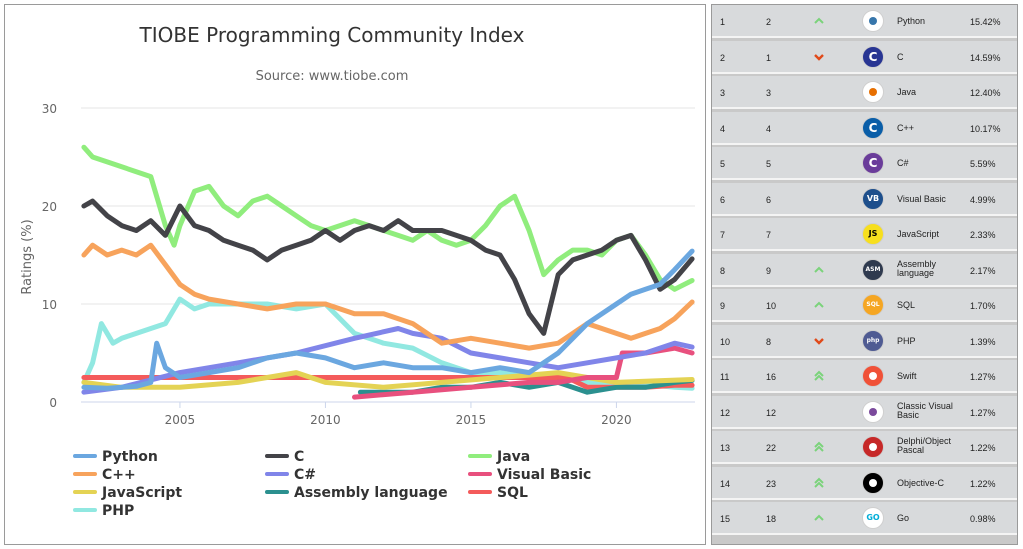  What do you see at coordinates (119, 475) in the screenshot?
I see `legend-label: C++` at bounding box center [119, 475].